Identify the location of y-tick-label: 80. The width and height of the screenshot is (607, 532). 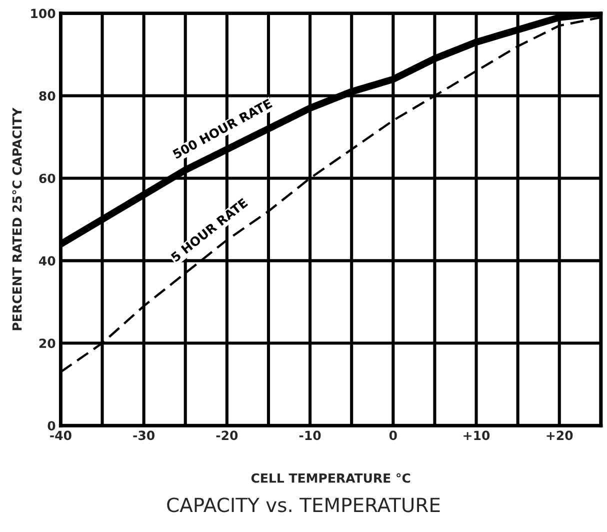
(47, 96).